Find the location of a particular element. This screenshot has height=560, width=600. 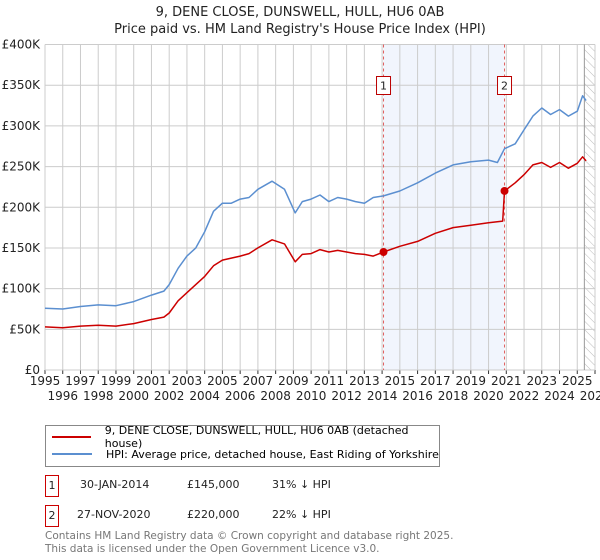

x-tick-label: 2014 is located at coordinates (382, 396).